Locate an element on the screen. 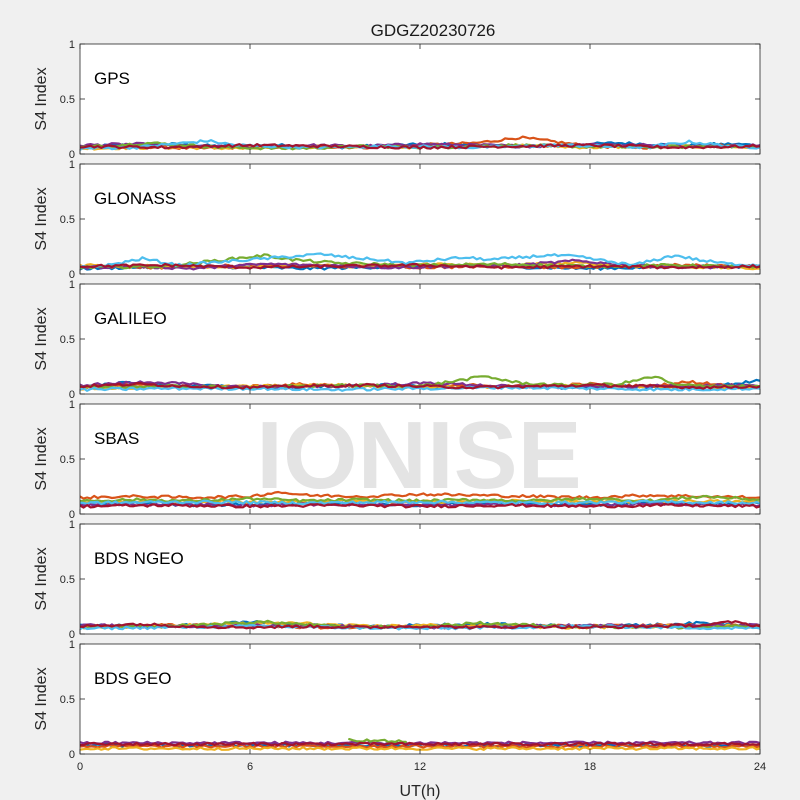  x-axis: 0 6 12 18 24 is located at coordinates (421, 767).